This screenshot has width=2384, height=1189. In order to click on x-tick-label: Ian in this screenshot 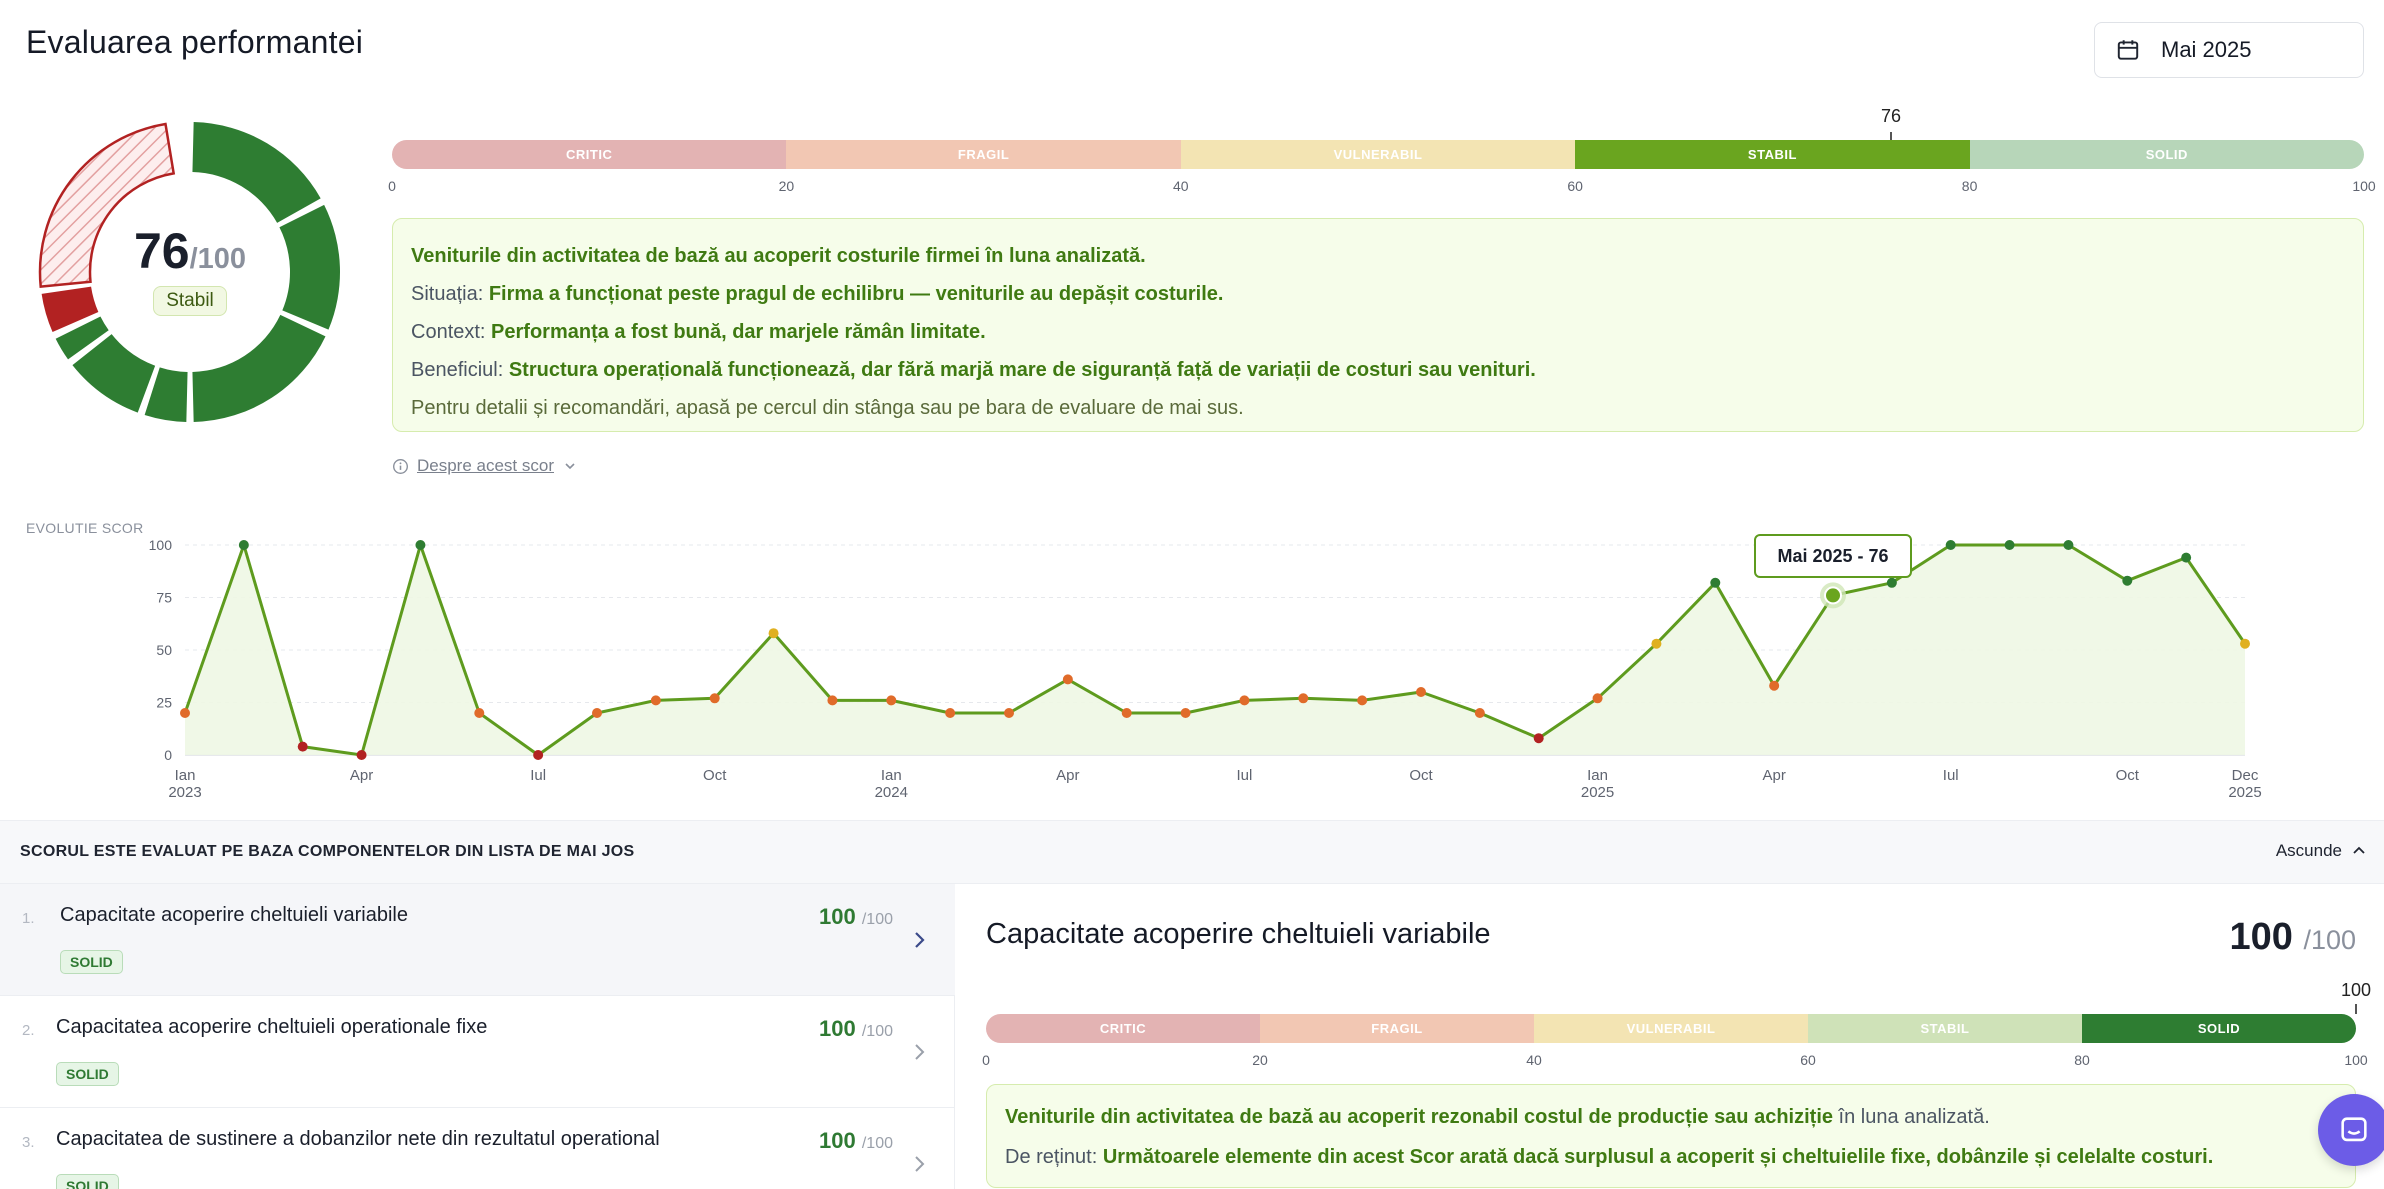, I will do `click(185, 775)`.